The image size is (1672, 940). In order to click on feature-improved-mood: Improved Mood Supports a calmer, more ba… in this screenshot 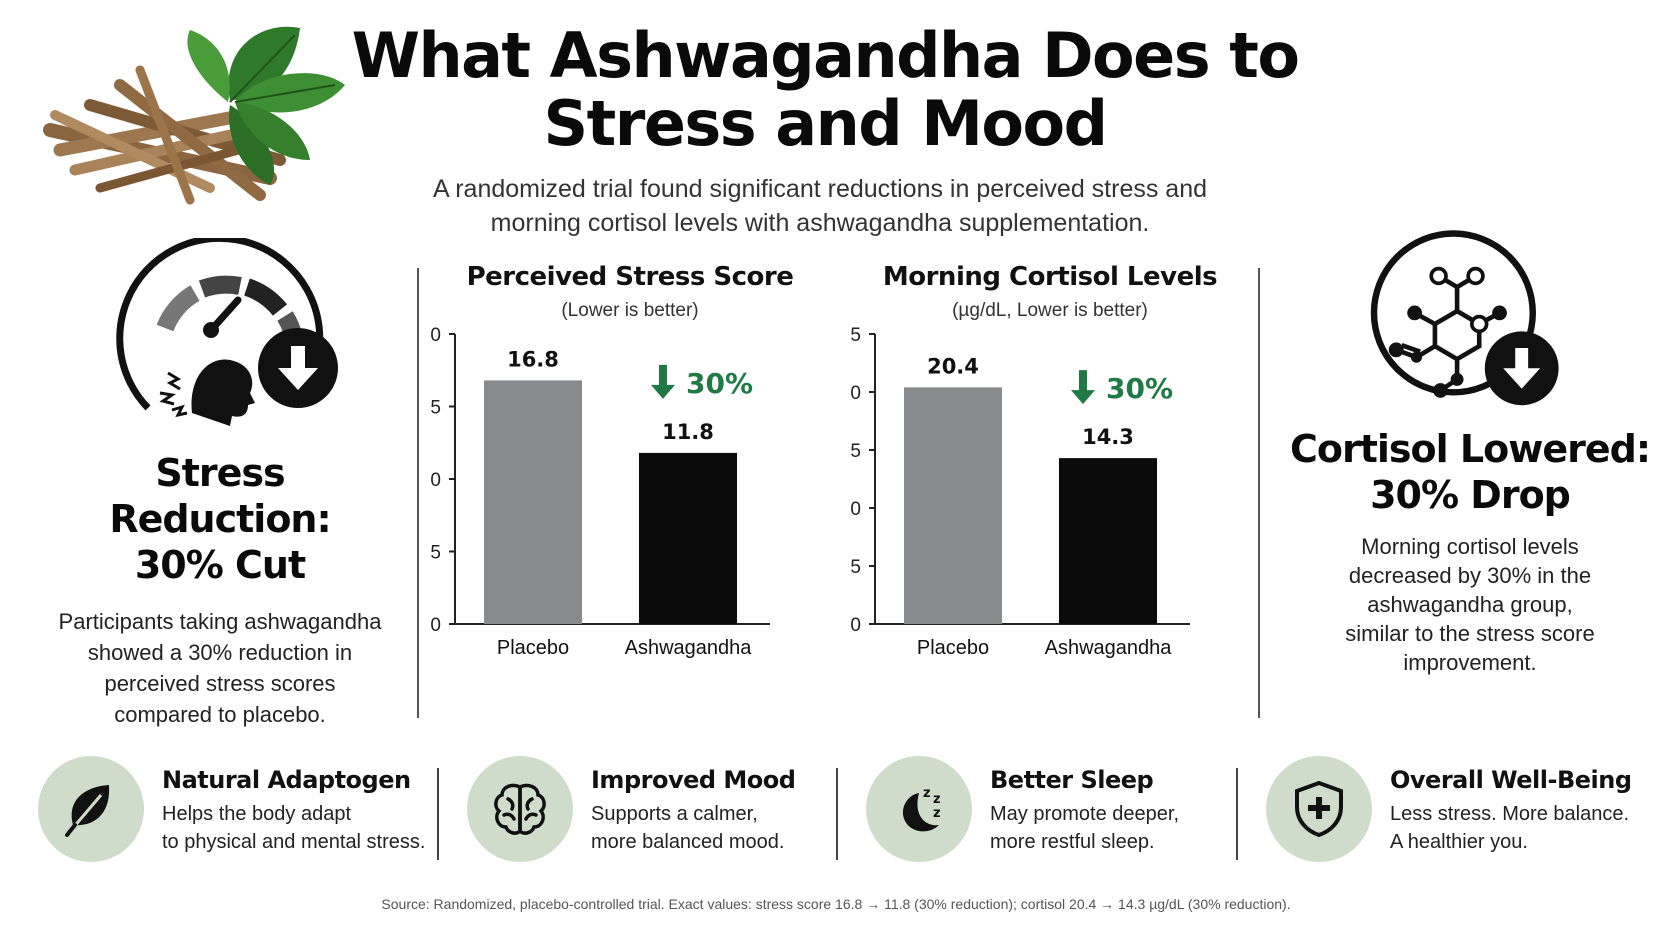, I will do `click(662, 811)`.